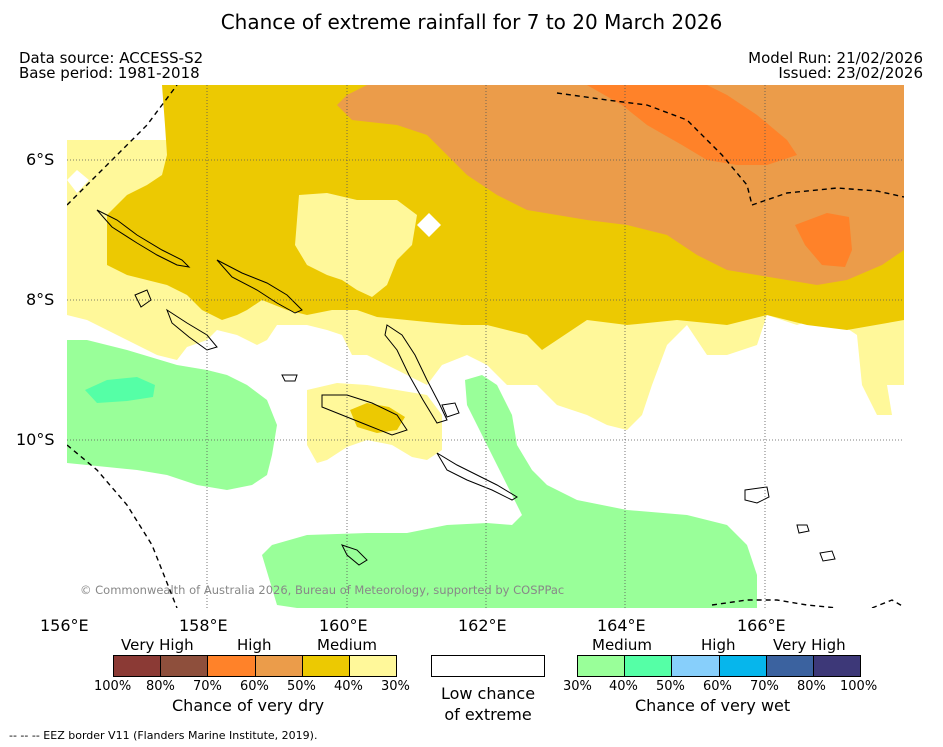  I want to click on issued-date: Issued: 23/02/2026, so click(850, 73).